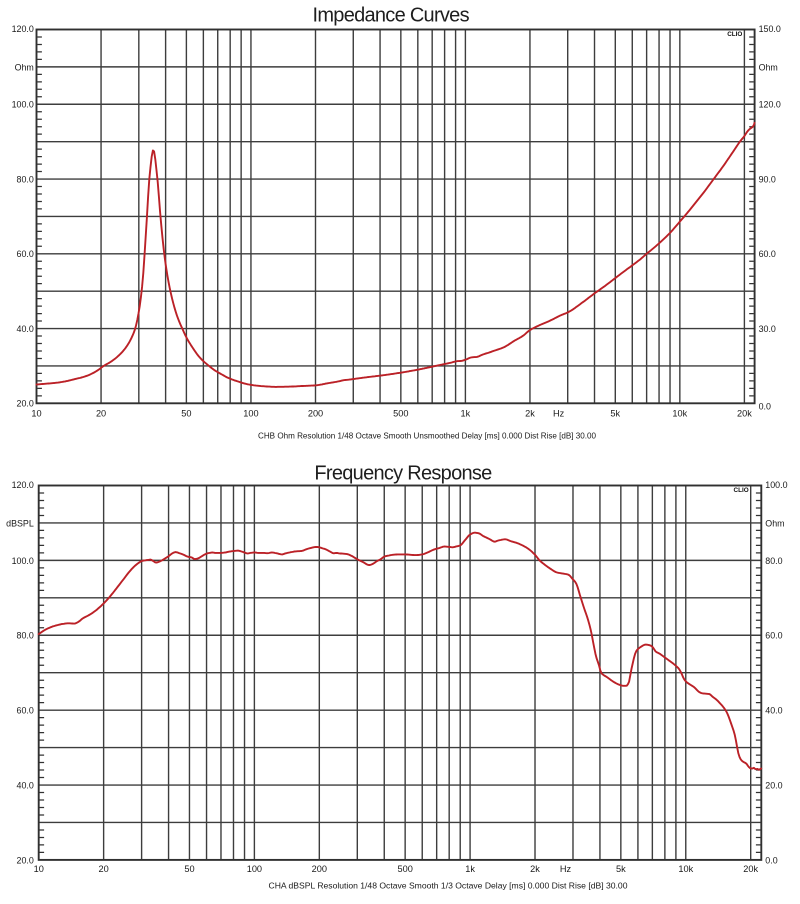  Describe the element at coordinates (403, 474) in the screenshot. I see `svg-text: Frequency Response` at that location.